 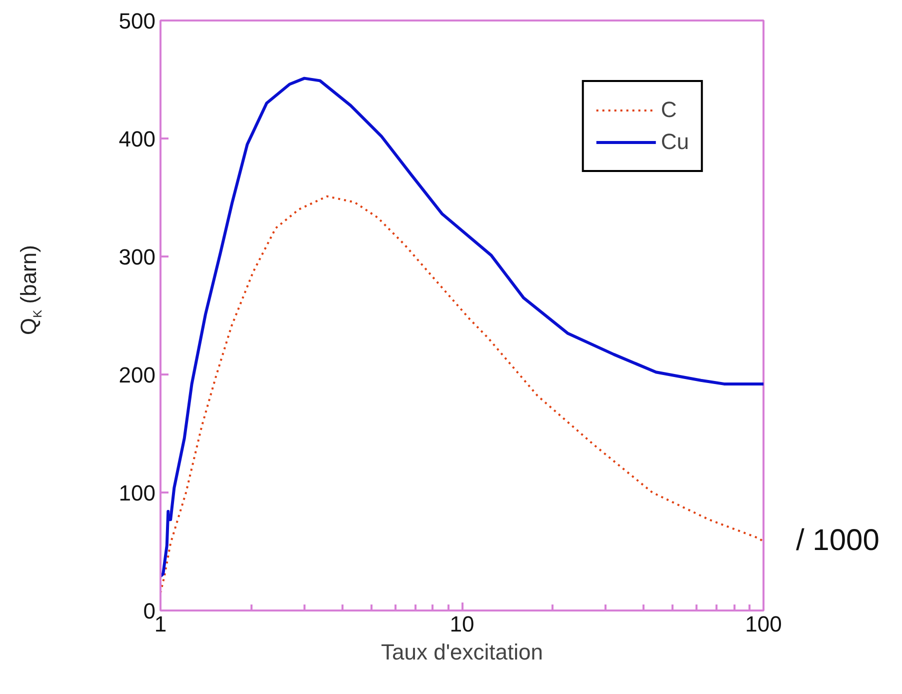 What do you see at coordinates (669, 110) in the screenshot?
I see `legend-label: C` at bounding box center [669, 110].